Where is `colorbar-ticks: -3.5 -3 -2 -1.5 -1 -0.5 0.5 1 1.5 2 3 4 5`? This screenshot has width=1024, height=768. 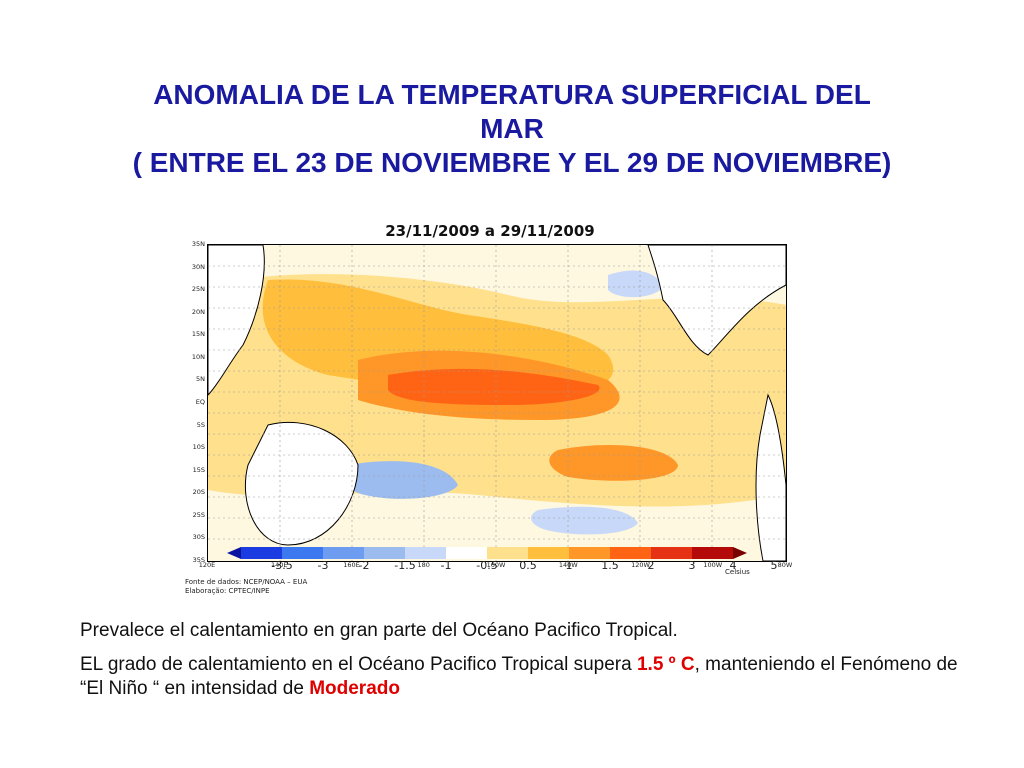 colorbar-ticks: -3.5 -3 -2 -1.5 -1 -0.5 0.5 1 1.5 2 3 4 5 is located at coordinates (502, 566).